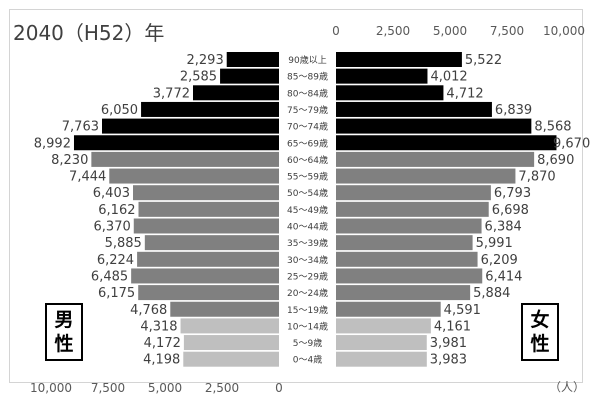 The image size is (591, 398). I want to click on unit-label: （人）, so click(567, 387).